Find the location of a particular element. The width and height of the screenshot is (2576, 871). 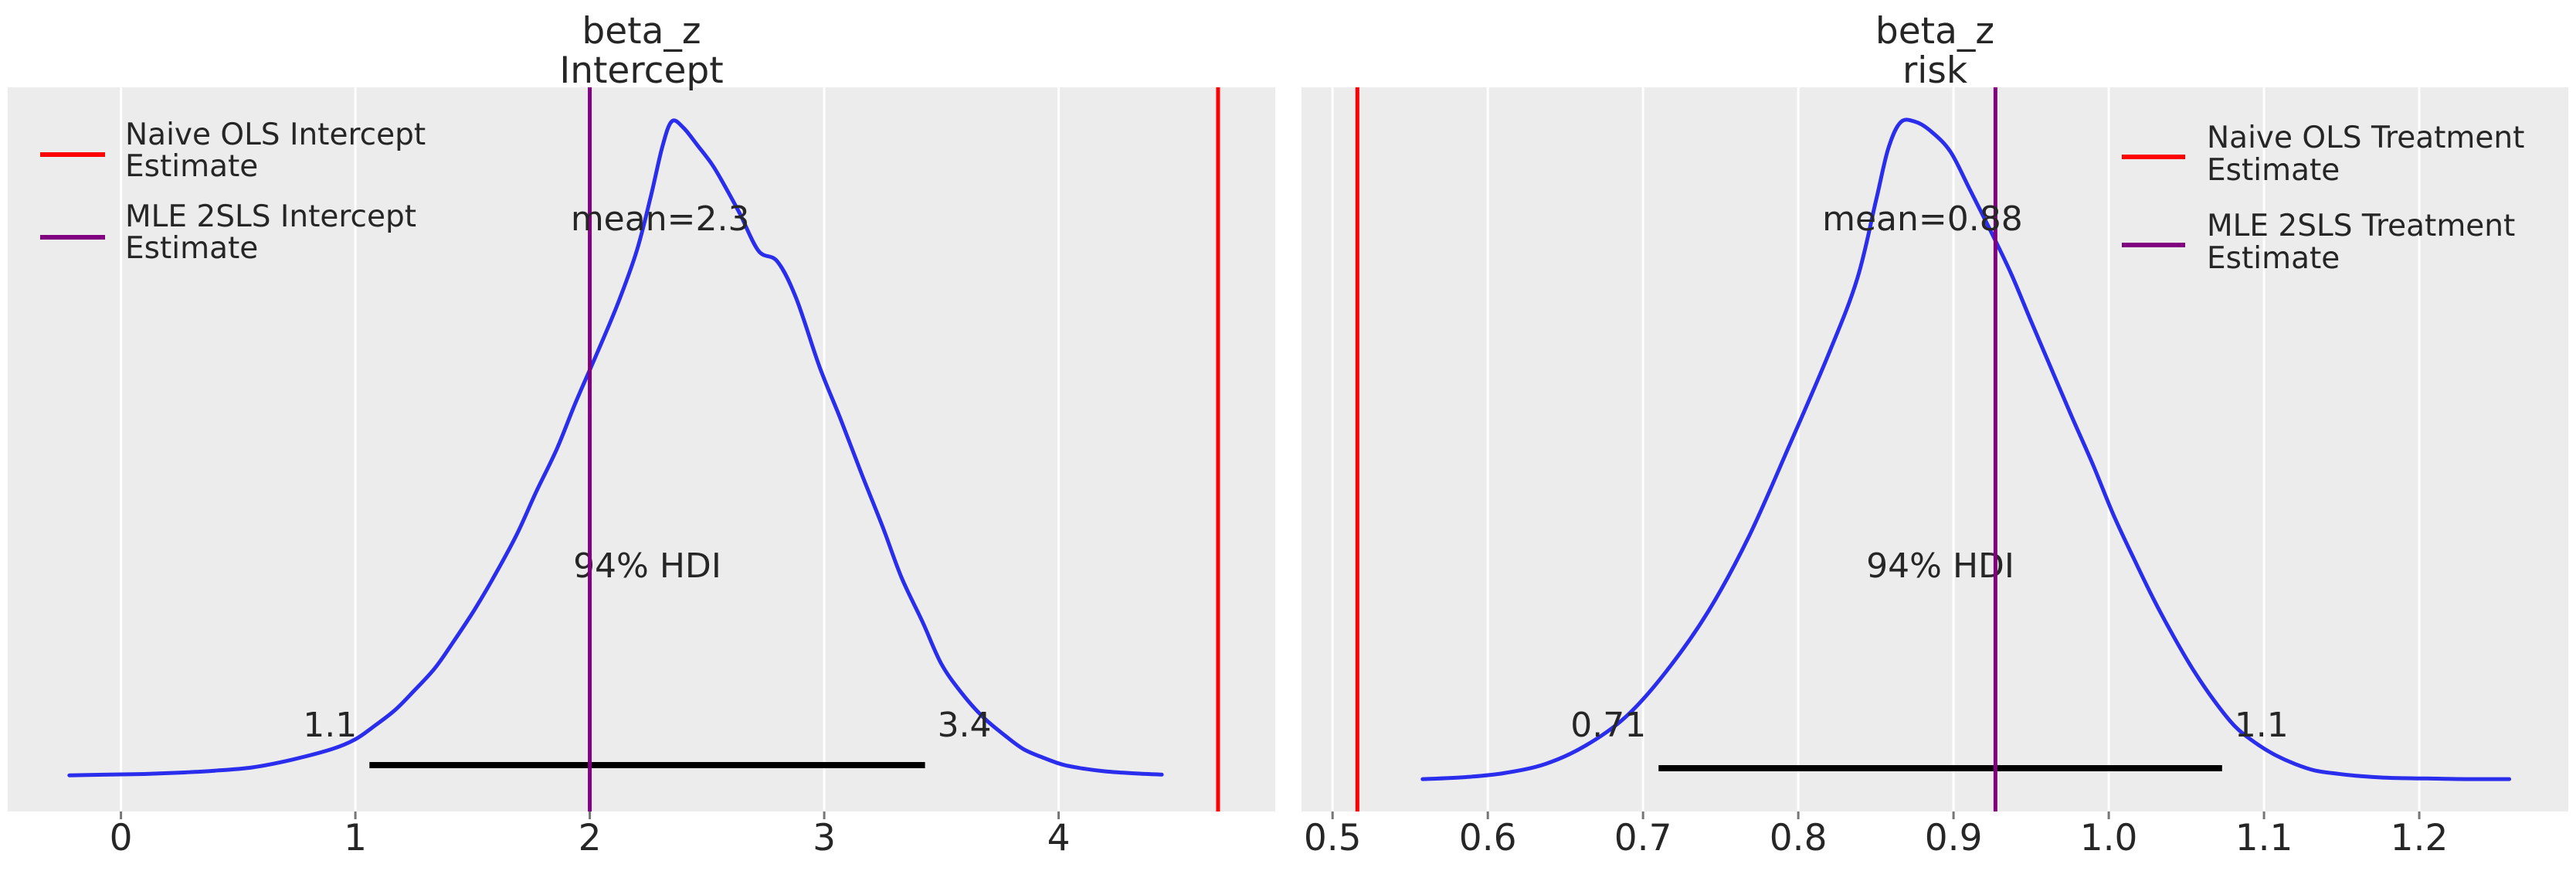

mean-label: mean=2.3 is located at coordinates (660, 219).